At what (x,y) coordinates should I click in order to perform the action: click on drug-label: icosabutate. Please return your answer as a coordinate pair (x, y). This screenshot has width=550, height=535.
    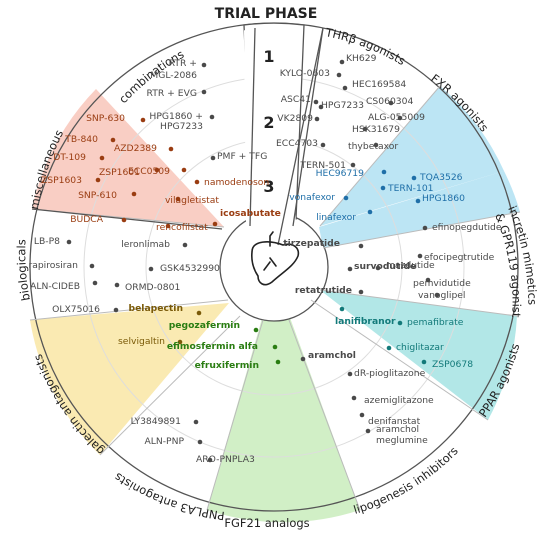
    Looking at the image, I should click on (250, 213).